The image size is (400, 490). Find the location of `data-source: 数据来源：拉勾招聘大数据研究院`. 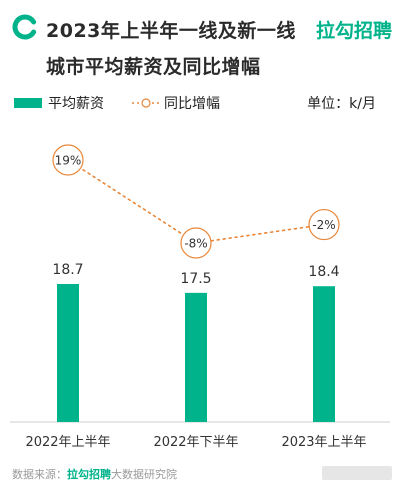

data-source: 数据来源：拉勾招聘大数据研究院 is located at coordinates (94, 474).